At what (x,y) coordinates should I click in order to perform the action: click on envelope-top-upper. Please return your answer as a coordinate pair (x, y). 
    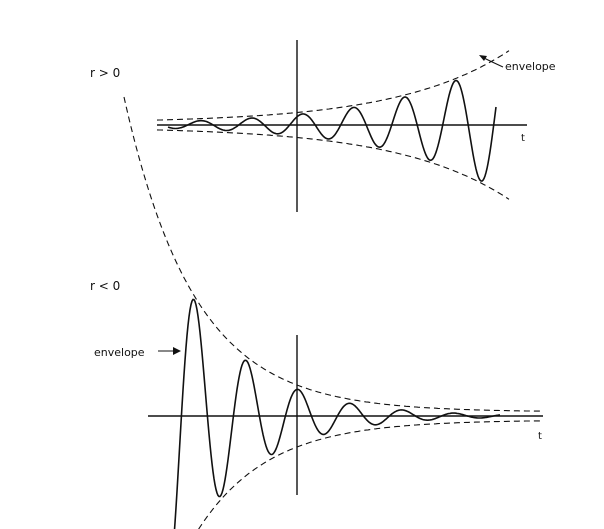
    Looking at the image, I should click on (333, 85).